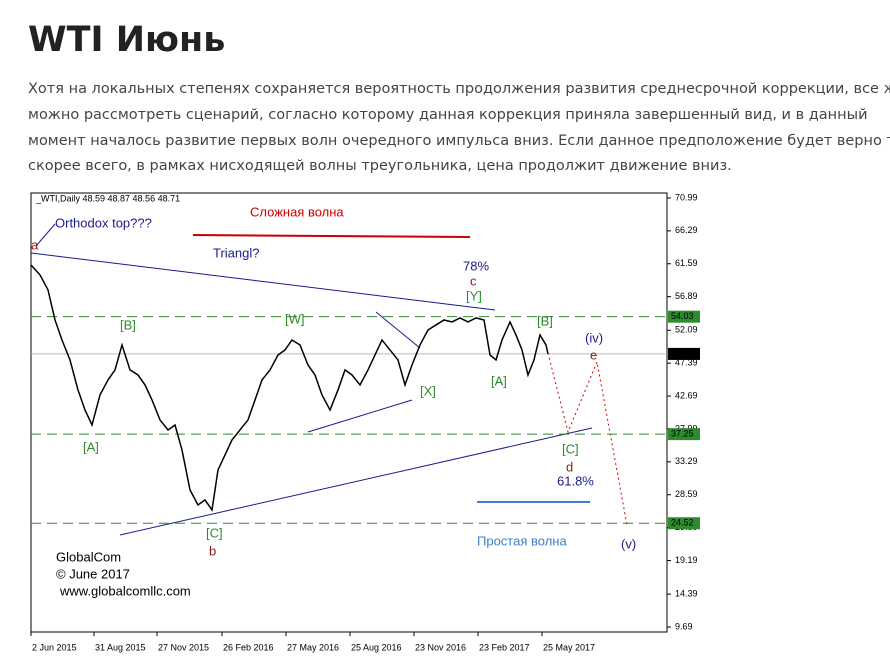 The width and height of the screenshot is (890, 664). What do you see at coordinates (313, 647) in the screenshot?
I see `x-tick-label: 27 May 2016` at bounding box center [313, 647].